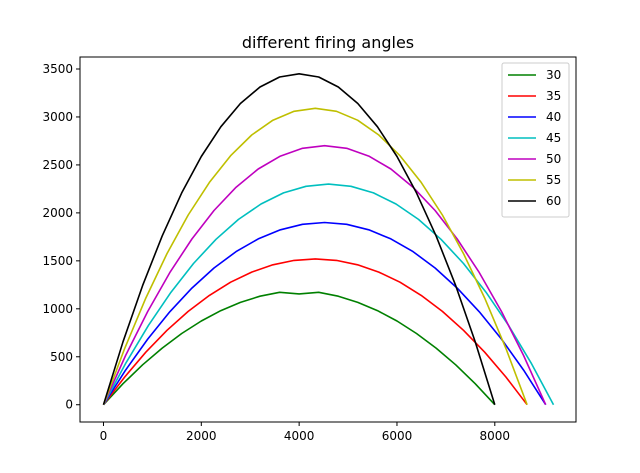 This screenshot has height=473, width=640. I want to click on x-tick-label: 2000, so click(201, 436).